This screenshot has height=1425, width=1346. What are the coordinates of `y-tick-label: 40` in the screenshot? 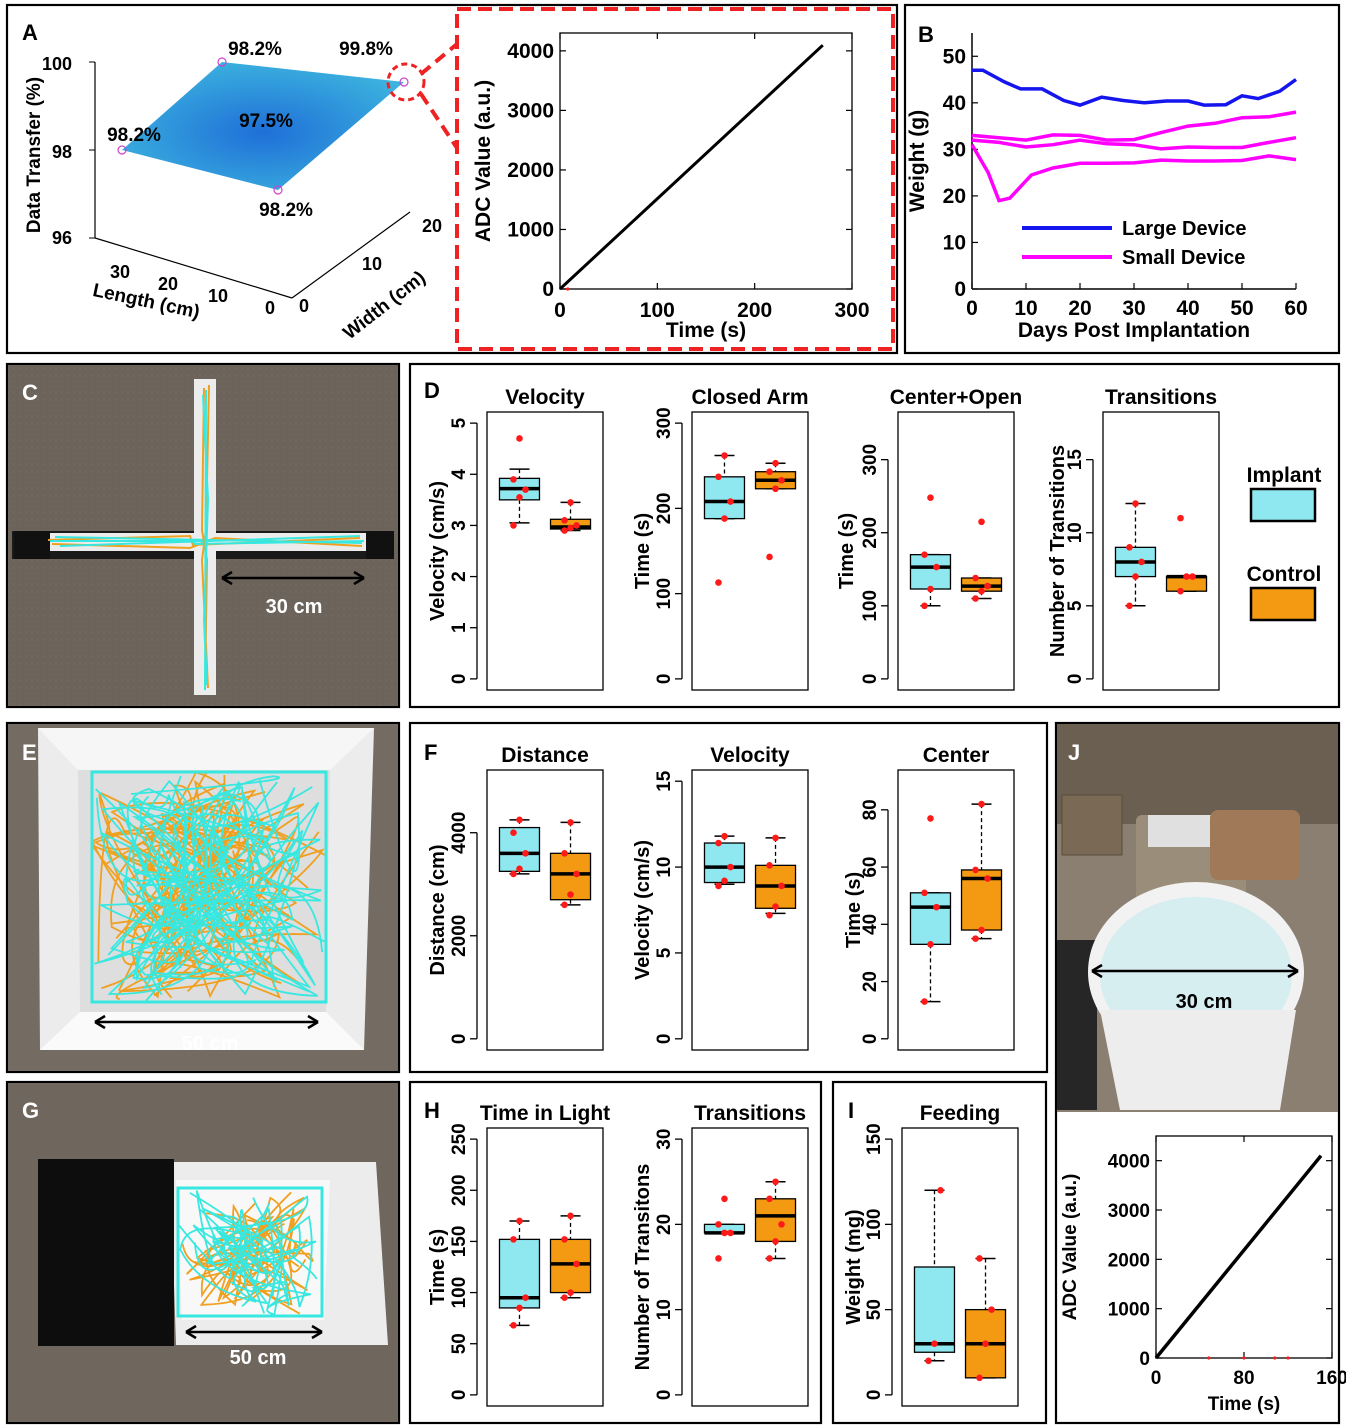 It's located at (954, 103).